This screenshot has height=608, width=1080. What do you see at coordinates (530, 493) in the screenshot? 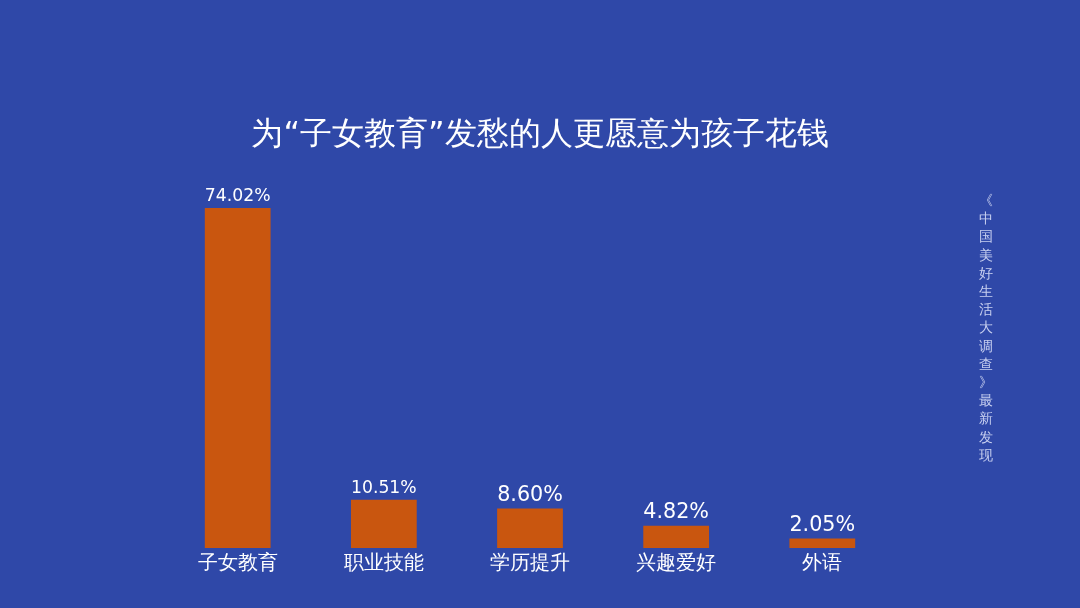
I see `data-label: 8.60%` at bounding box center [530, 493].